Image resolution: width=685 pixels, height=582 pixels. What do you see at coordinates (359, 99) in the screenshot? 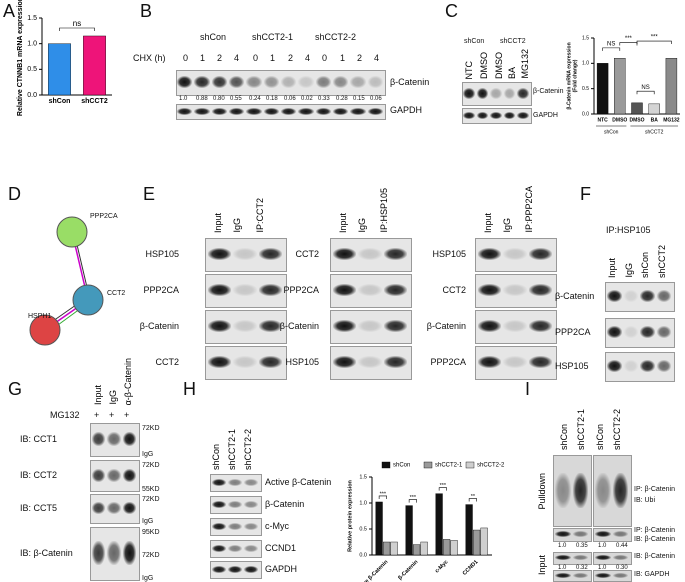
I see `quant-label: 0.15` at bounding box center [359, 99].